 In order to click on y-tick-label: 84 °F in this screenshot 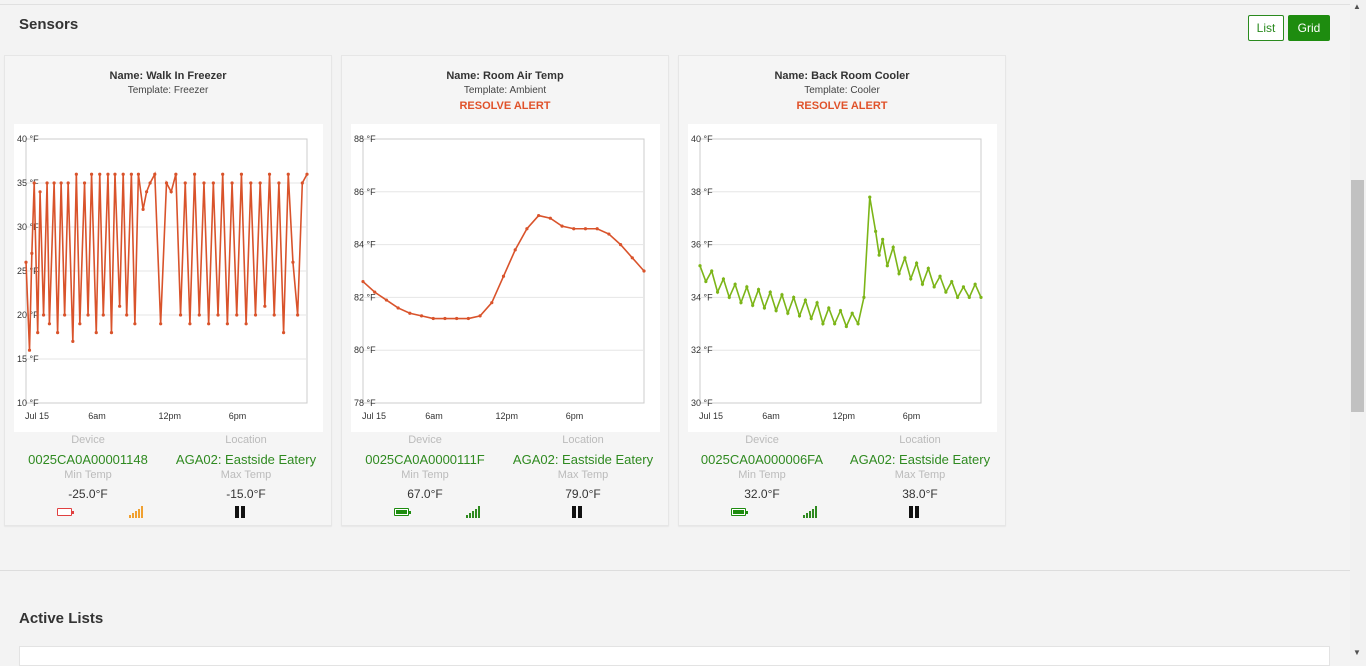, I will do `click(365, 245)`.